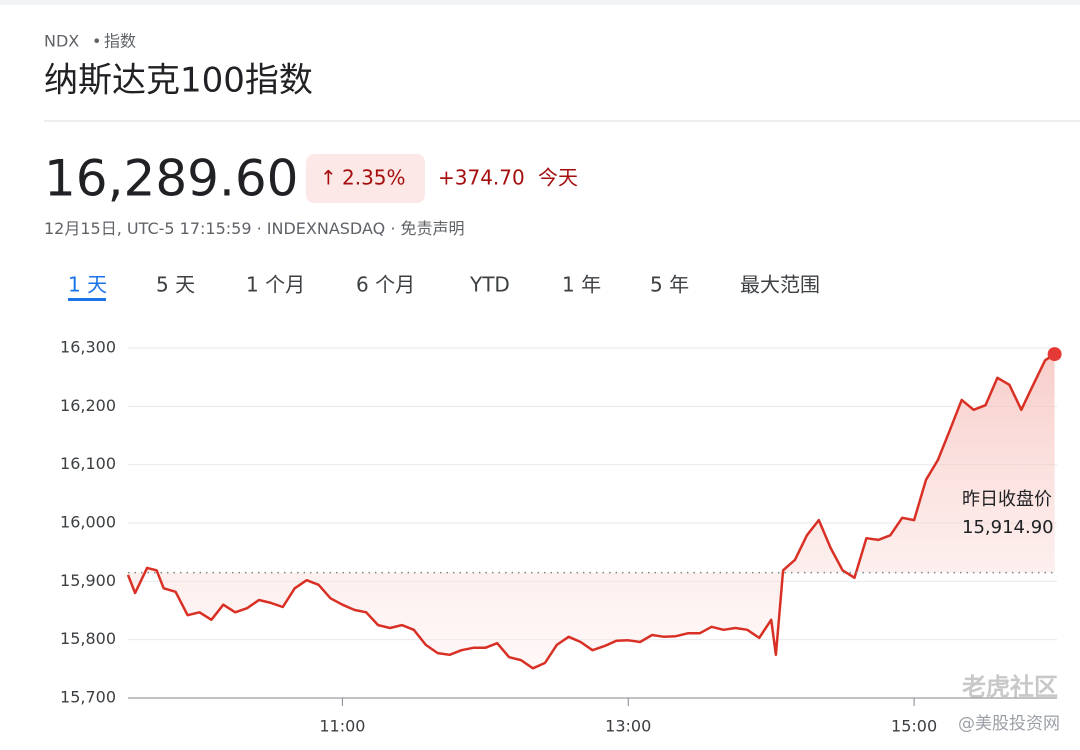  I want to click on tab: 1 个月, so click(275, 285).